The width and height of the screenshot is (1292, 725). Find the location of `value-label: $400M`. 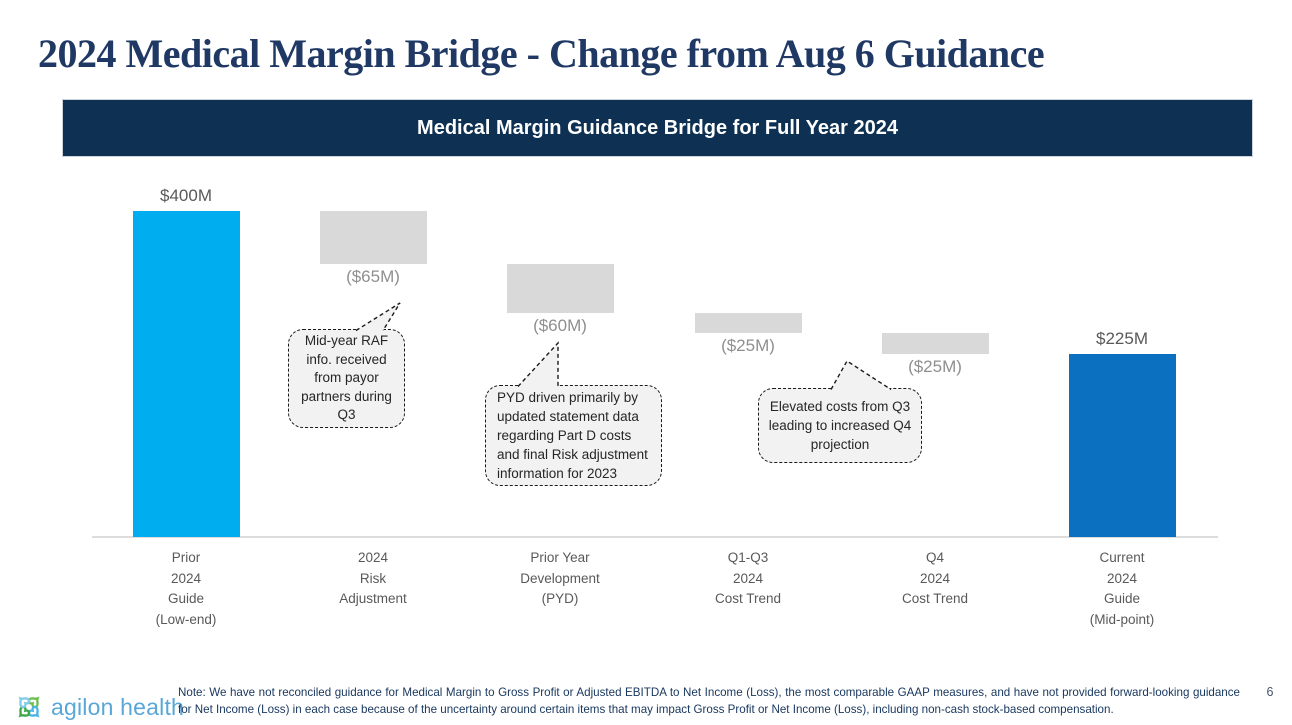

value-label: $400M is located at coordinates (186, 195).